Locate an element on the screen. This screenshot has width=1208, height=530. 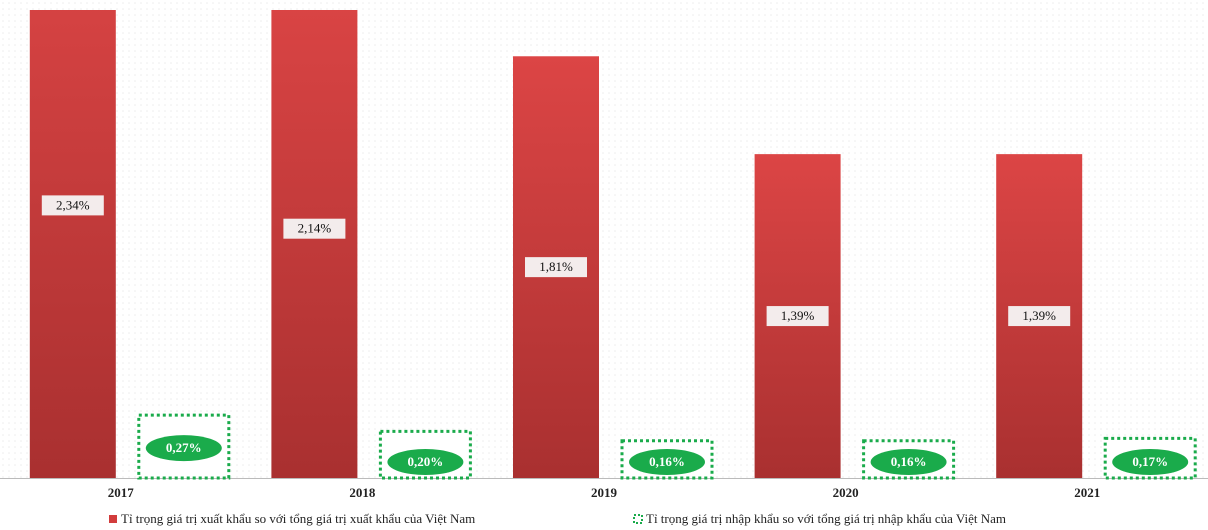
value-label: 0,27% is located at coordinates (184, 447).